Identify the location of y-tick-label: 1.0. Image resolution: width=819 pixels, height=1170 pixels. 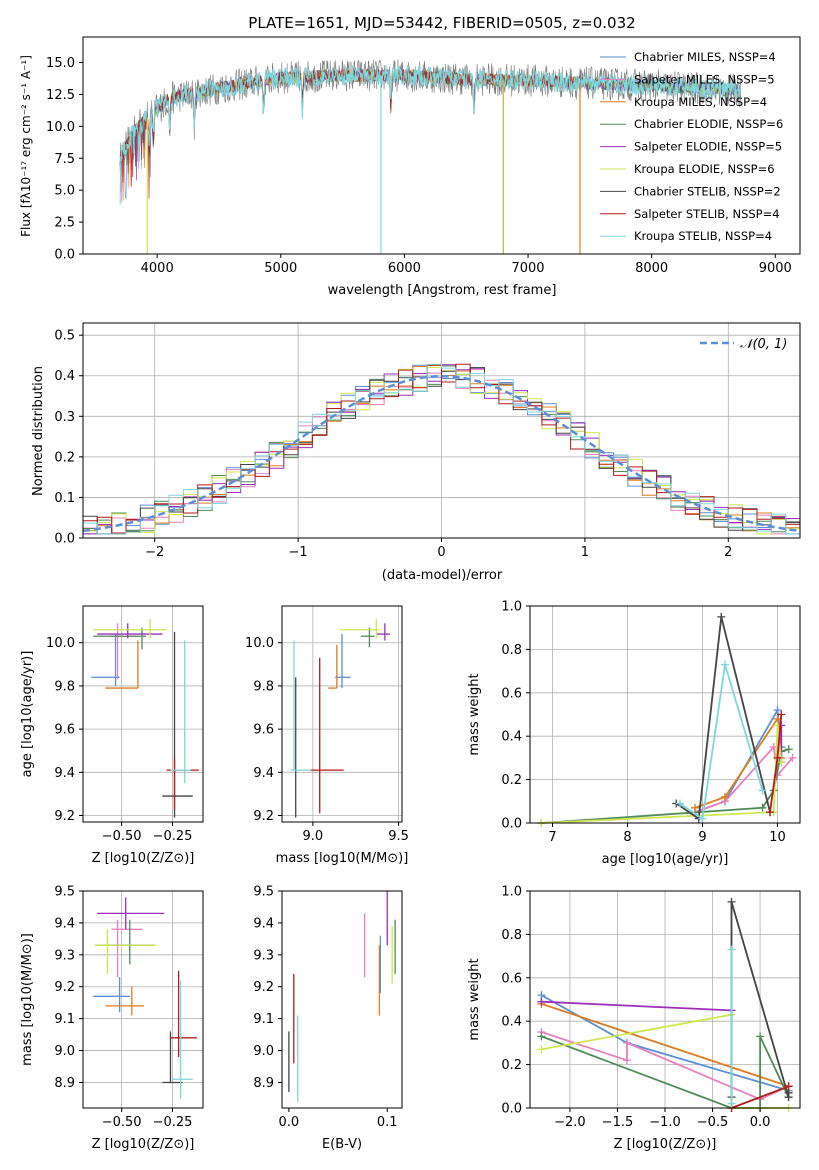
(511, 892).